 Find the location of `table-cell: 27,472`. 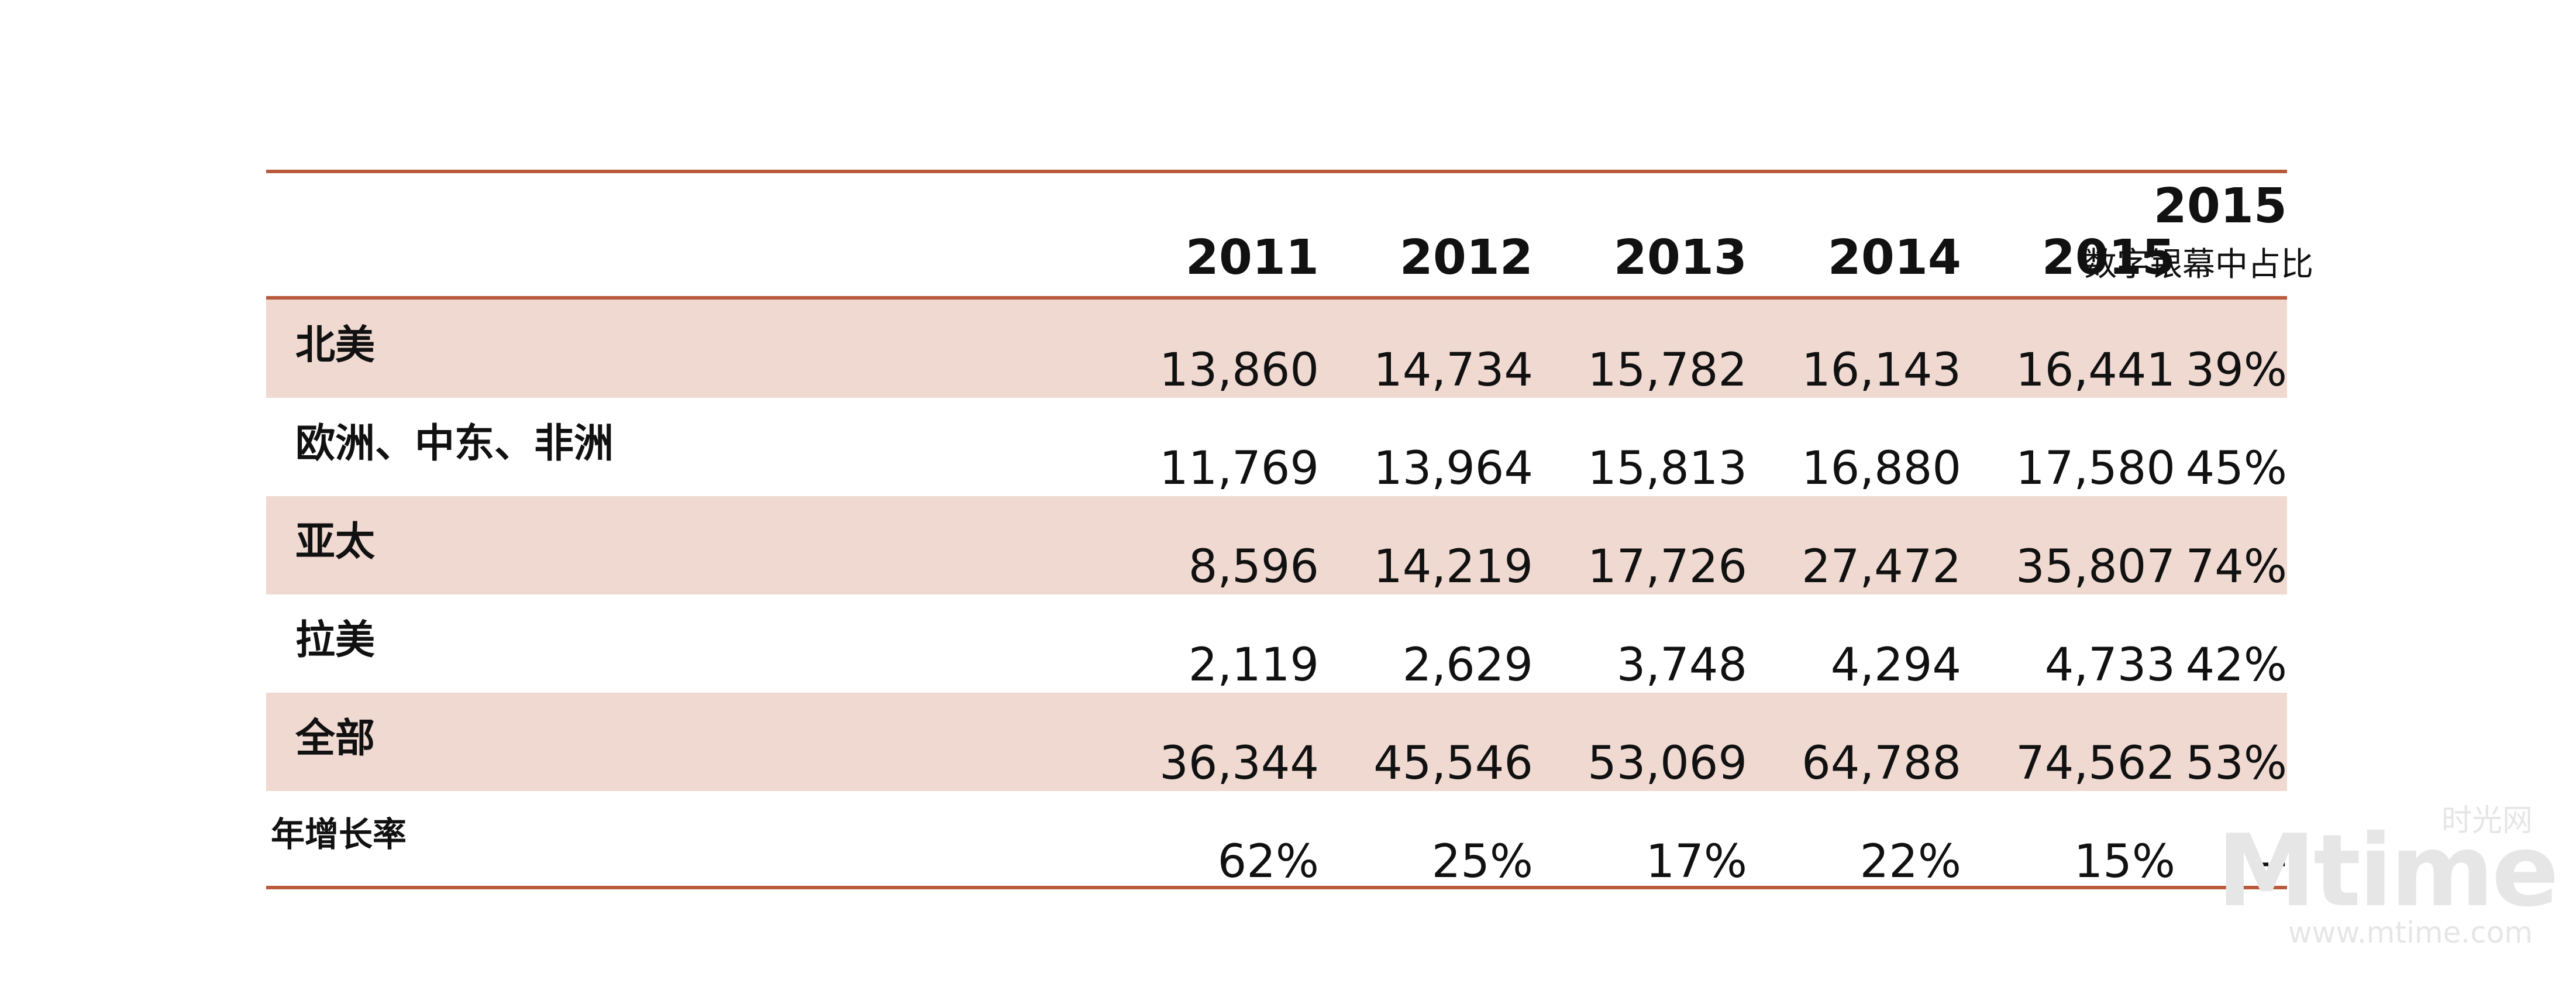

table-cell: 27,472 is located at coordinates (1881, 567).